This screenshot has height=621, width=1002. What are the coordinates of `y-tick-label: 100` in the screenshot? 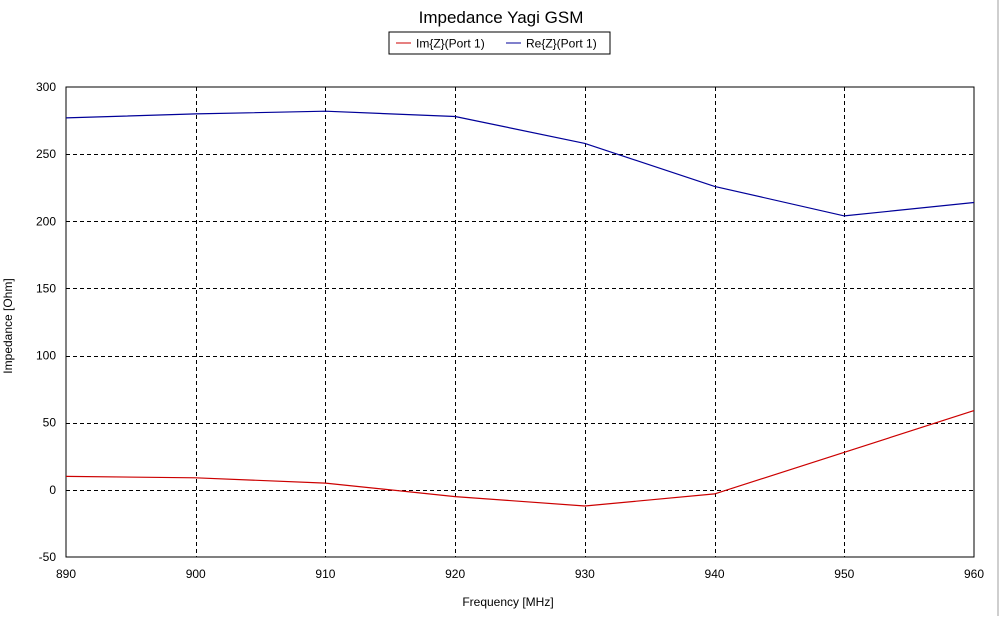 It's located at (46, 356).